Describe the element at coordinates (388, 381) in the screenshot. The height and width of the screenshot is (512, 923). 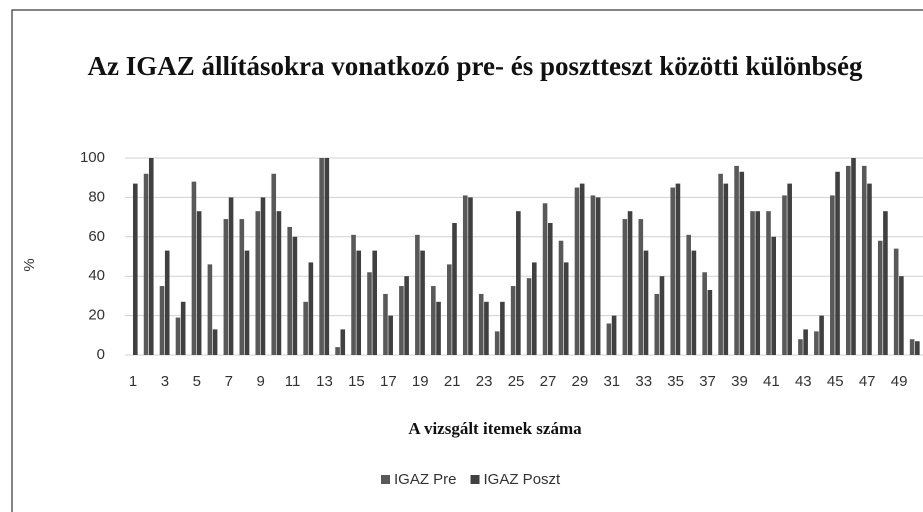
I see `x-tick-label: 17` at that location.